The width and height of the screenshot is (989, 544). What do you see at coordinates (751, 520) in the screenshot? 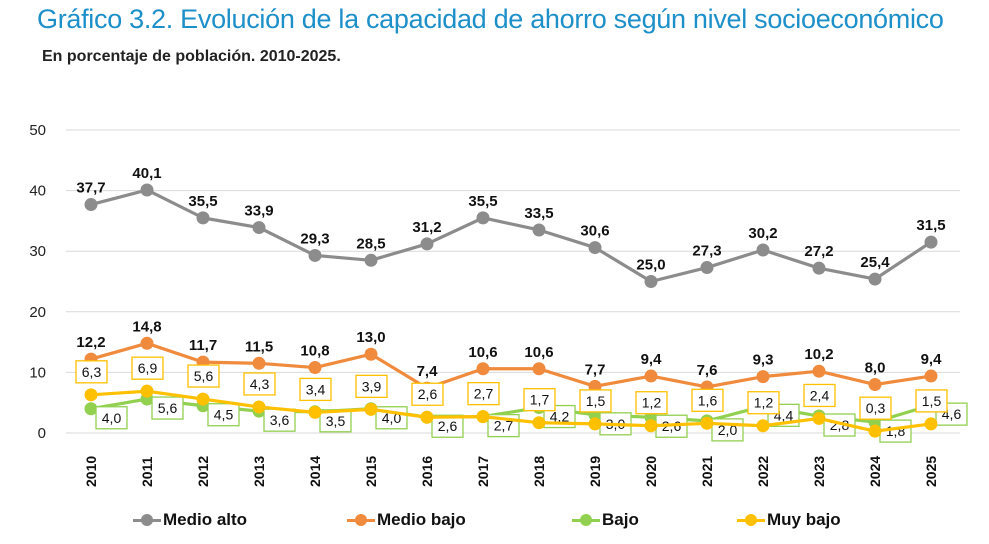
I see `legend-swatch-muy-bajo` at bounding box center [751, 520].